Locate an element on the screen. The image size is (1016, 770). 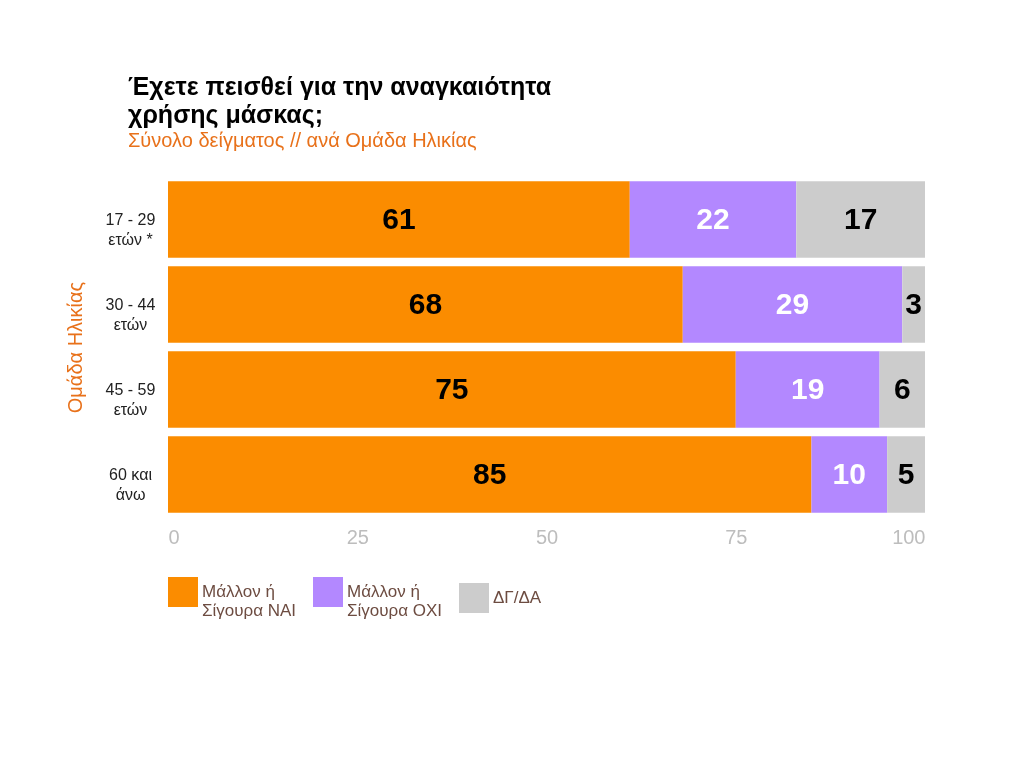
data-label: 19 is located at coordinates (807, 388).